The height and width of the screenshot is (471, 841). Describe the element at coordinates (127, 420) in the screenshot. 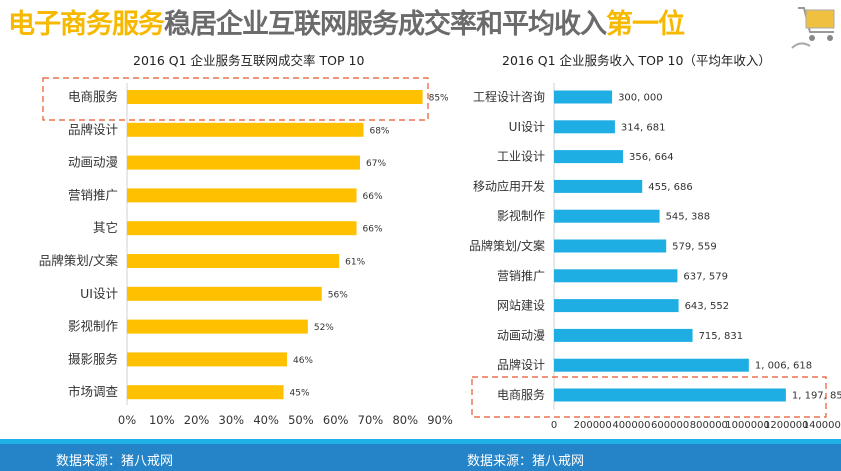

I see `x-tick-label: 0%` at that location.